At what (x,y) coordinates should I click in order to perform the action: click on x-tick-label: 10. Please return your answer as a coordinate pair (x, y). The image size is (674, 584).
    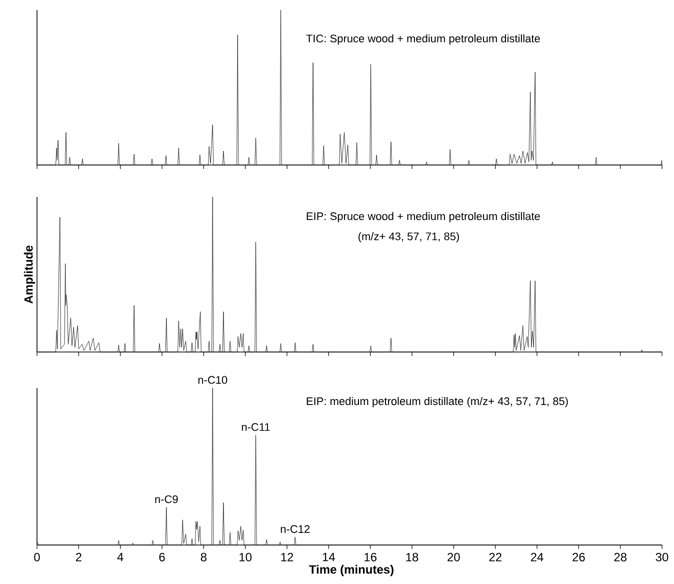
    Looking at the image, I should click on (246, 557).